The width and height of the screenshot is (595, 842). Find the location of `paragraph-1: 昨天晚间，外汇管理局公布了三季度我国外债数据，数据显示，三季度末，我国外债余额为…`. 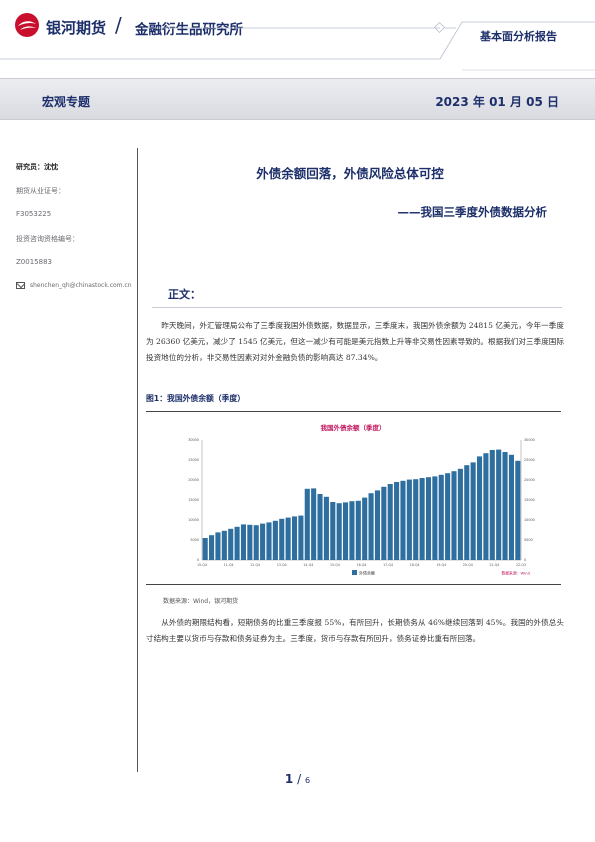

paragraph-1: 昨天晚间，外汇管理局公布了三季度我国外债数据，数据显示，三季度末，我国外债余额为… is located at coordinates (355, 341).